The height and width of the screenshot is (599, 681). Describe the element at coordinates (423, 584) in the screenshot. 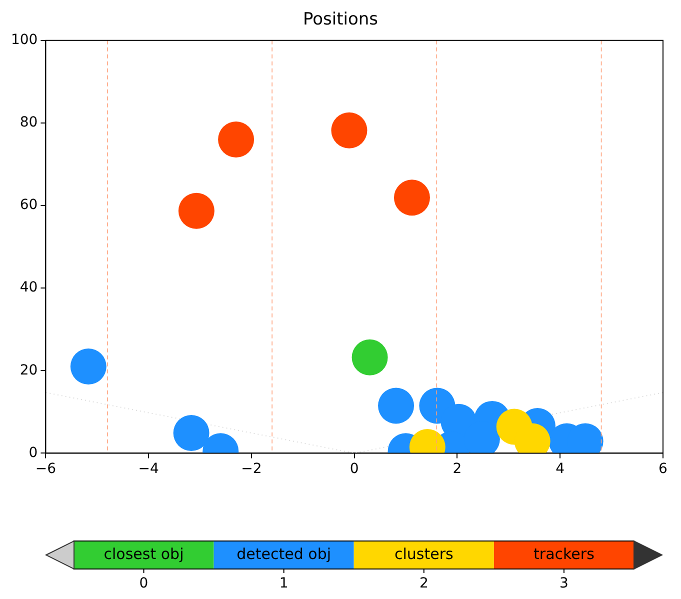

I see `color-bar-label: 2` at that location.